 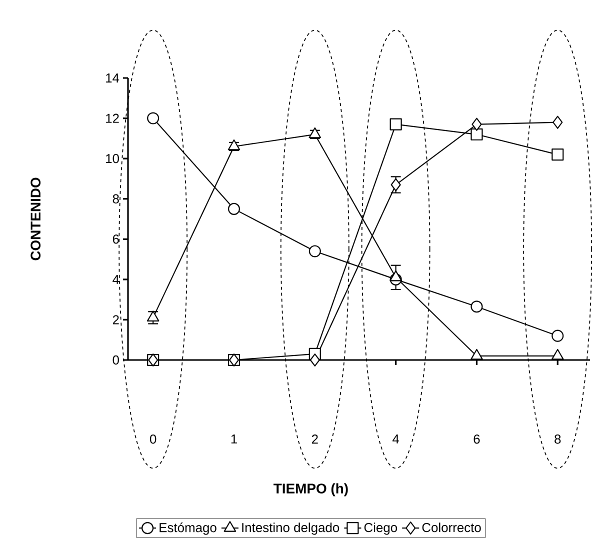 What do you see at coordinates (115, 360) in the screenshot?
I see `y-tick-label: 0` at bounding box center [115, 360].